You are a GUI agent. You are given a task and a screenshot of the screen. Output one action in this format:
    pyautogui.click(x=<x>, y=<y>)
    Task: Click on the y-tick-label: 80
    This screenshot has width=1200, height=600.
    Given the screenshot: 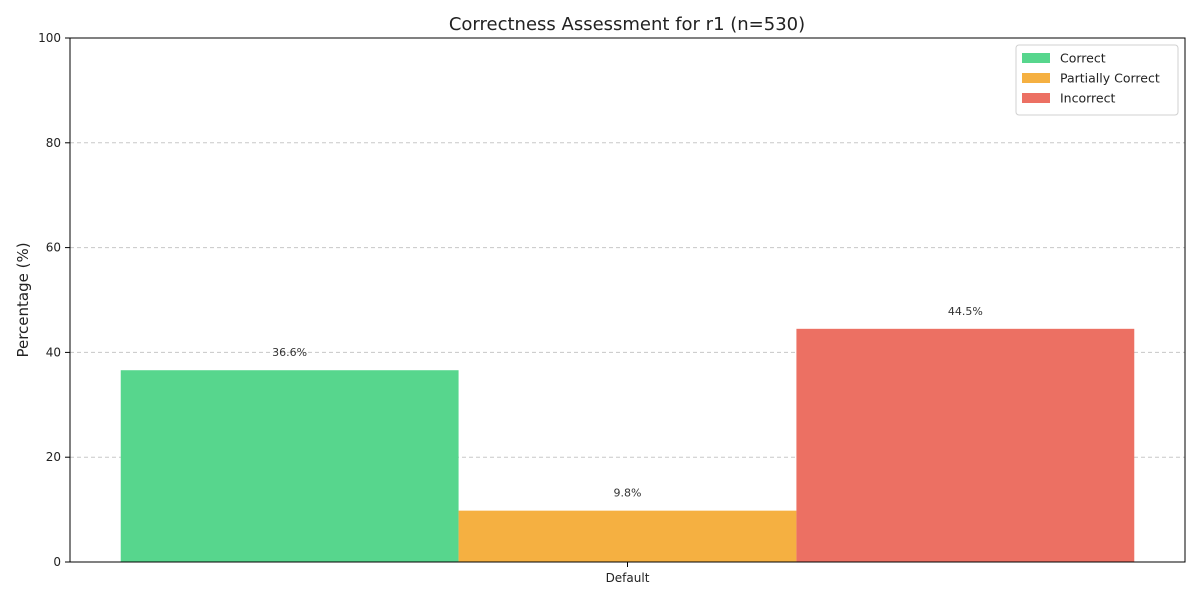 What is the action you would take?
    pyautogui.click(x=53, y=143)
    